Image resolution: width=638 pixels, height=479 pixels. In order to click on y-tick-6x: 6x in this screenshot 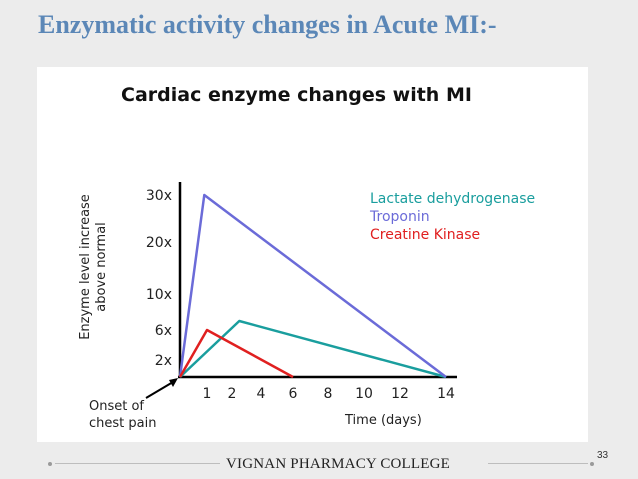, I will do `click(163, 331)`.